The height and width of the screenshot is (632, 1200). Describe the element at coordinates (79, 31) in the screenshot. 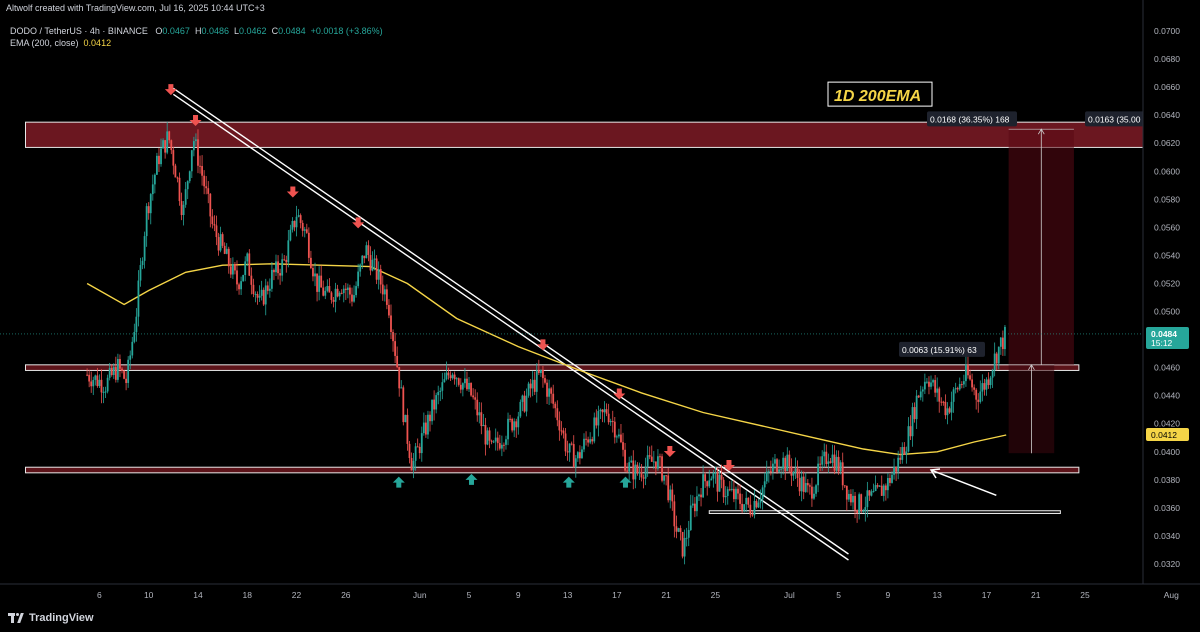

I see `symbol-name: DODO / TetherUS · 4h · BINANCE` at that location.